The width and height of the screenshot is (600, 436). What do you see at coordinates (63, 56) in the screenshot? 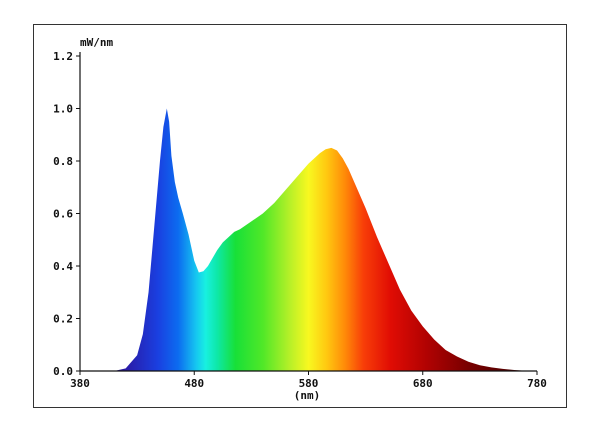
I see `y-tick-label: 1.2` at bounding box center [63, 56].